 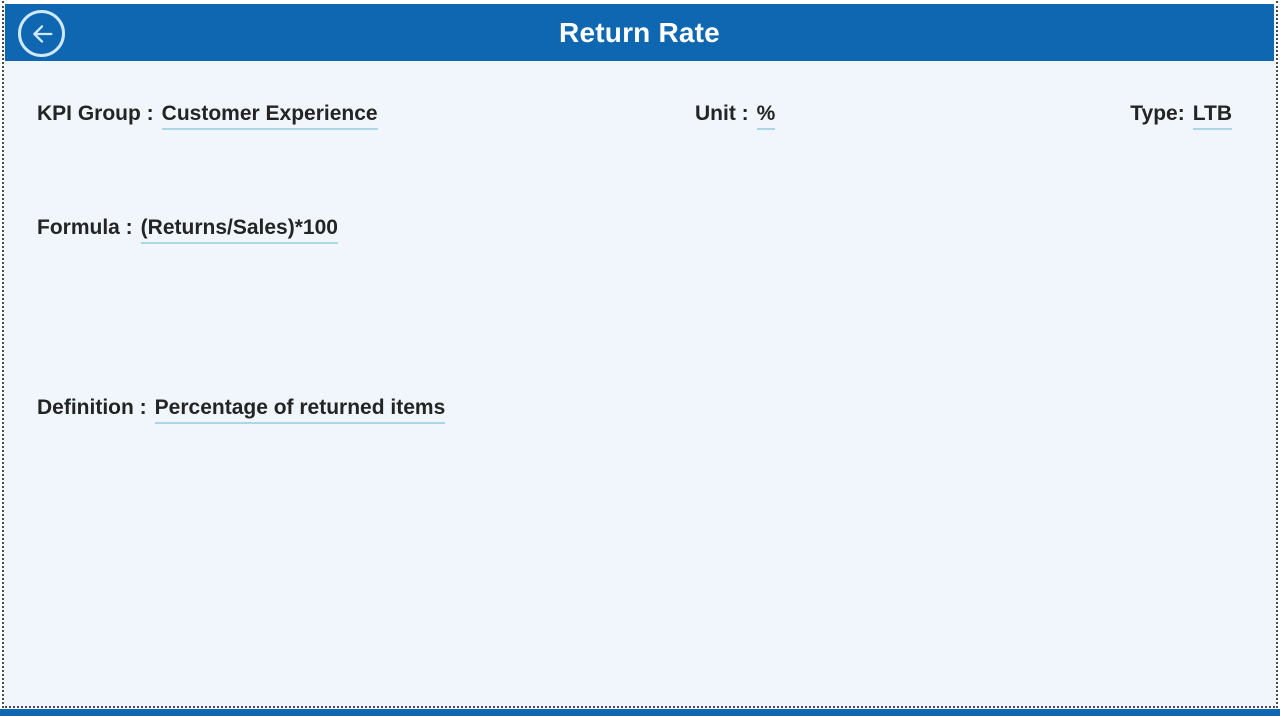 What do you see at coordinates (1212, 116) in the screenshot?
I see `type-value: LTB` at bounding box center [1212, 116].